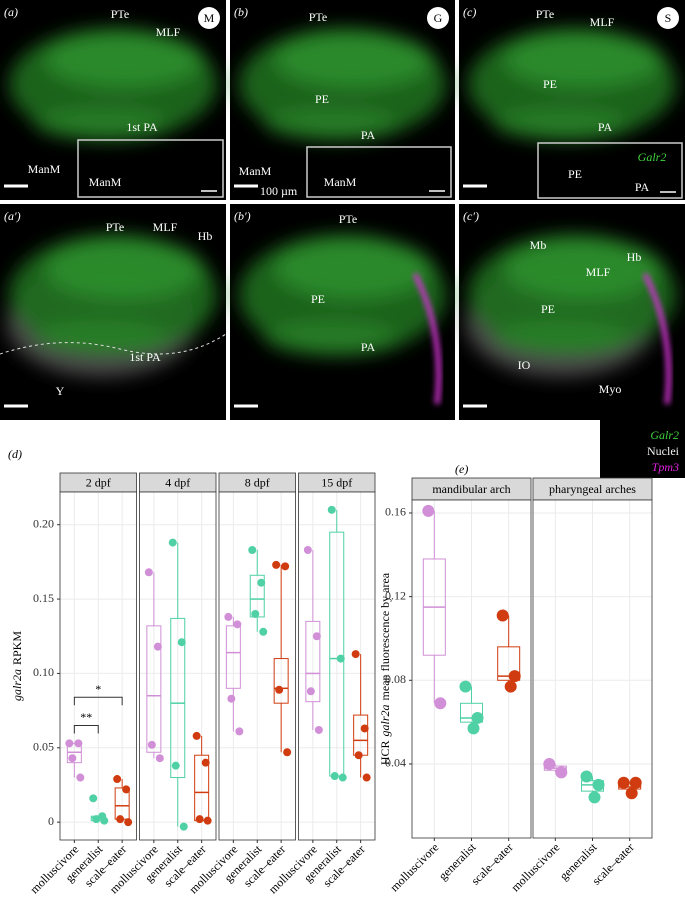 This screenshot has width=685, height=910. I want to click on y-axis-label-part: HCR, so click(385, 752).